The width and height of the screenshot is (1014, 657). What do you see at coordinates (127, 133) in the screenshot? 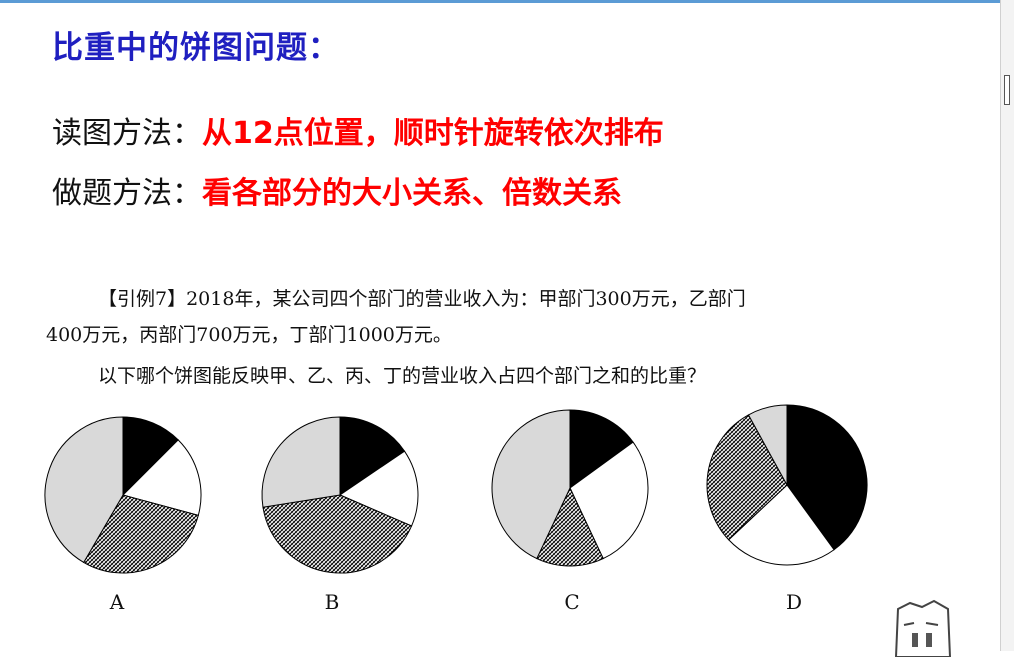
I see `reading-method-label: 读图方法：` at bounding box center [127, 133].